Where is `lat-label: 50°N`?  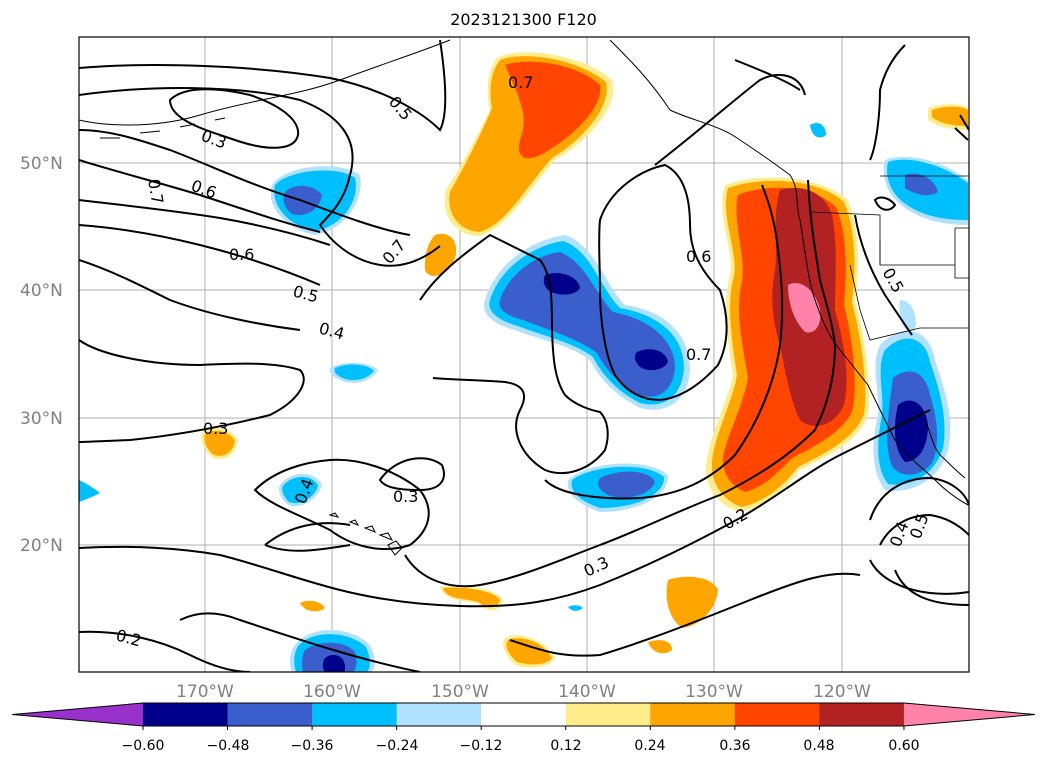 lat-label: 50°N is located at coordinates (41, 164).